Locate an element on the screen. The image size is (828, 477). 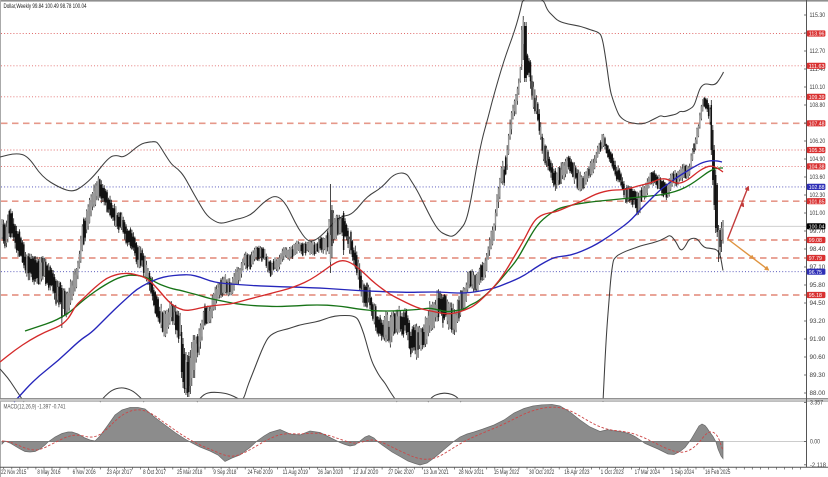
svg-text: 22 Nov 2015 is located at coordinates (14, 473).